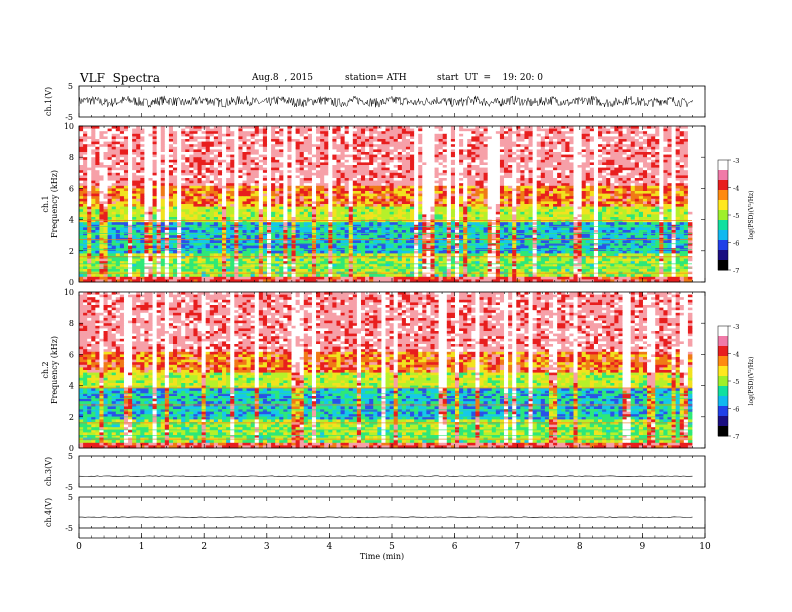 This screenshot has width=792, height=612. I want to click on ch2-spec-ytick-5: 10, so click(69, 292).